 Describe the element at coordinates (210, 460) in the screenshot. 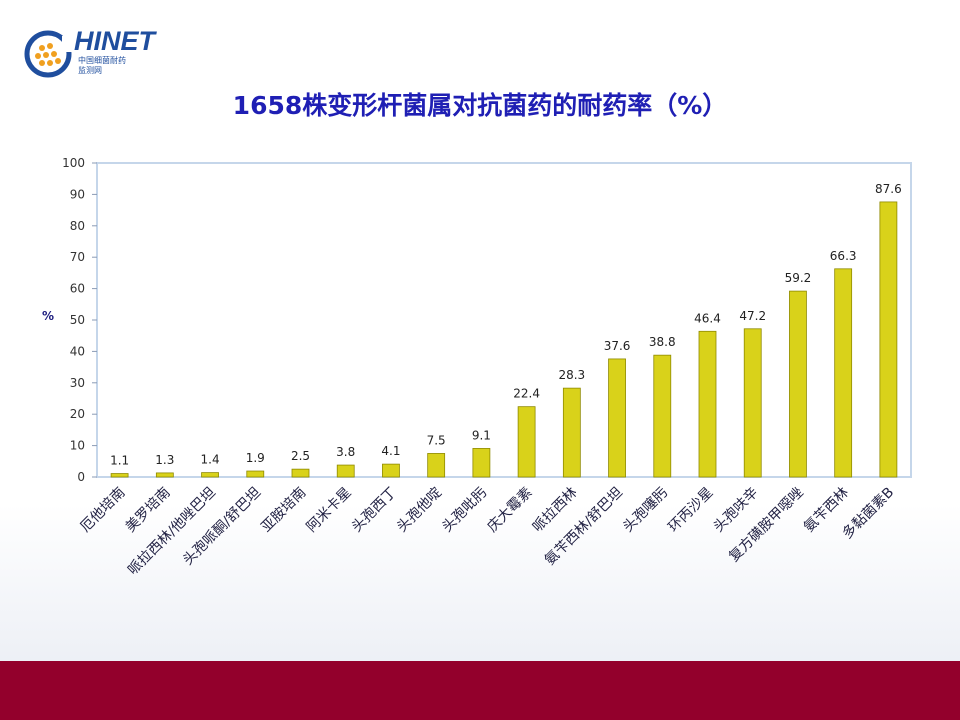

I see `data-label: 1.4` at that location.